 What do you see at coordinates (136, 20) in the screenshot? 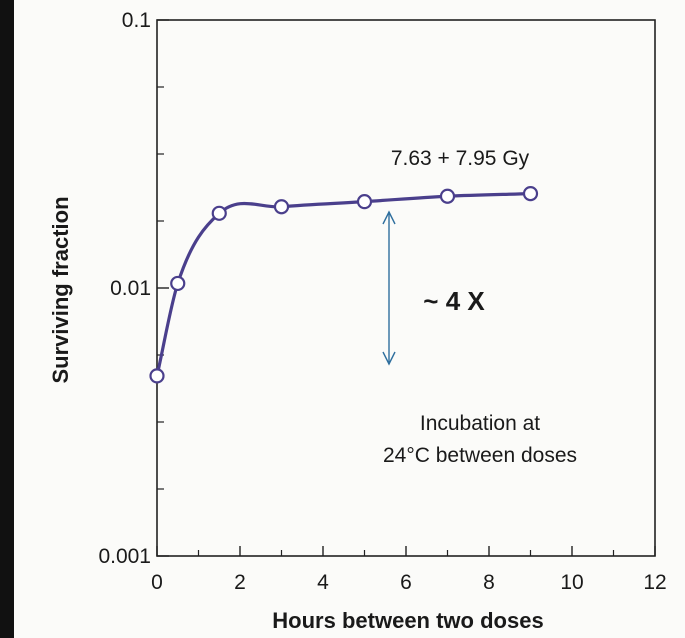
I see `y-tick-label: 0.1` at bounding box center [136, 20].